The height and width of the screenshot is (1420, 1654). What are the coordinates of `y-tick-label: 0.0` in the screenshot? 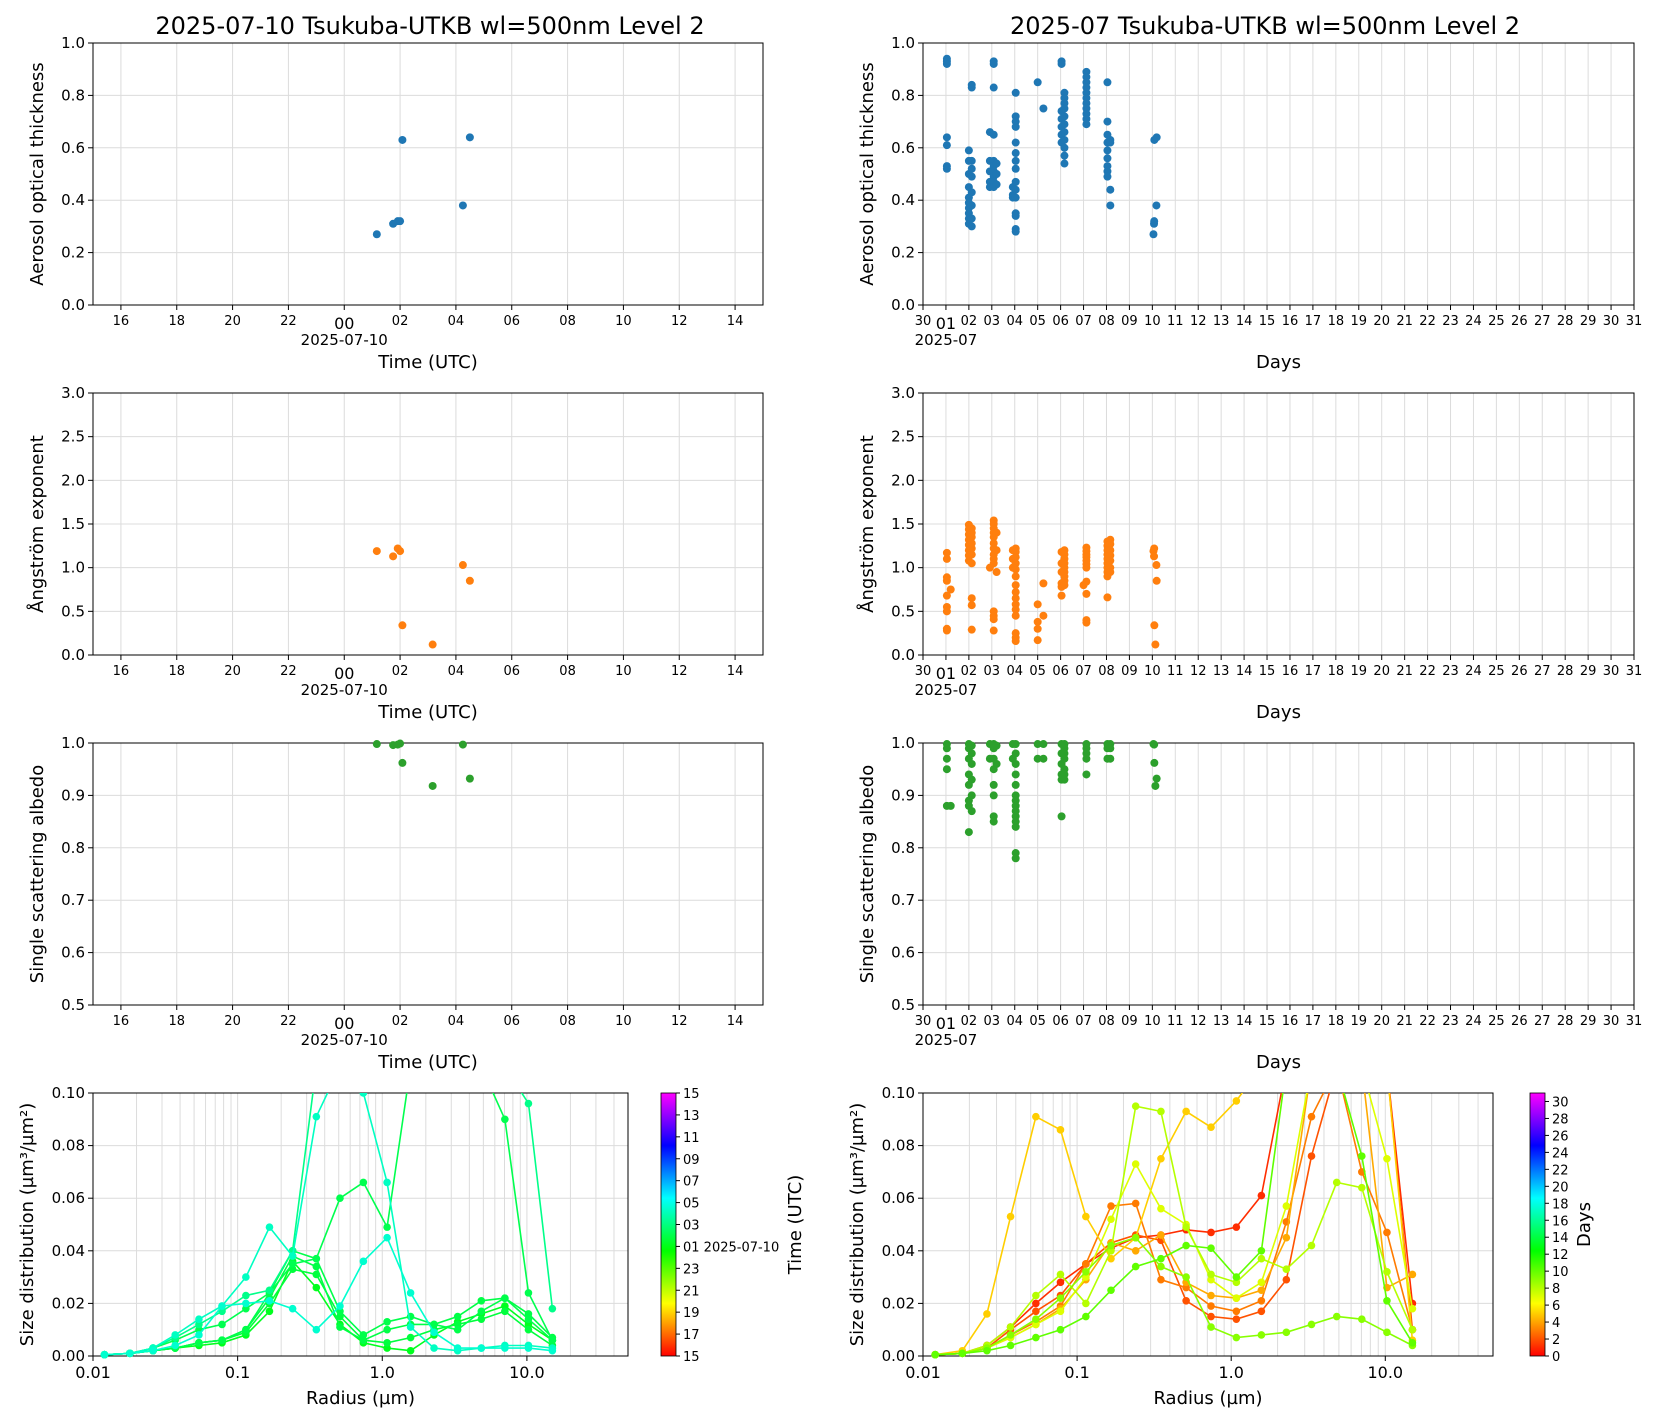 It's located at (903, 655).